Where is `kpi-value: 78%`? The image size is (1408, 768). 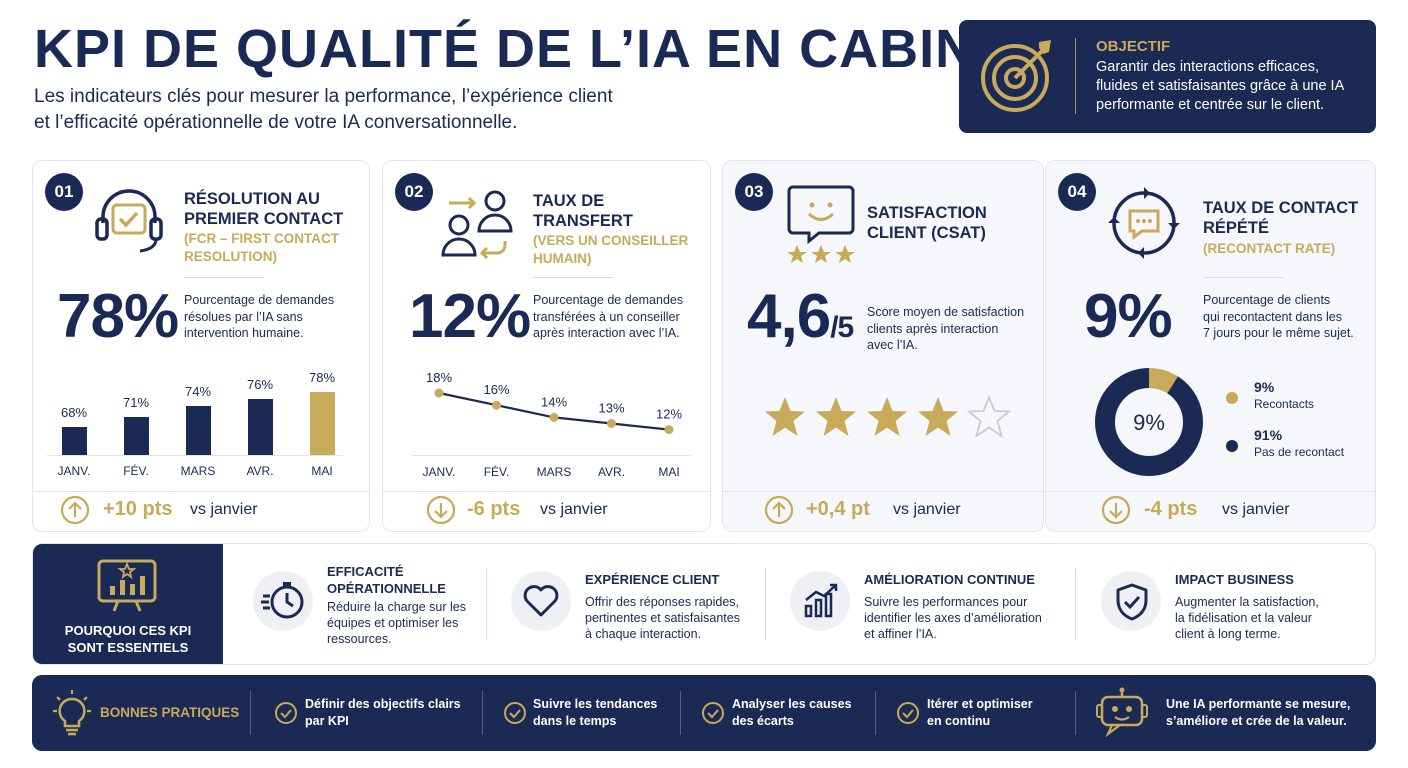 kpi-value: 78% is located at coordinates (118, 316).